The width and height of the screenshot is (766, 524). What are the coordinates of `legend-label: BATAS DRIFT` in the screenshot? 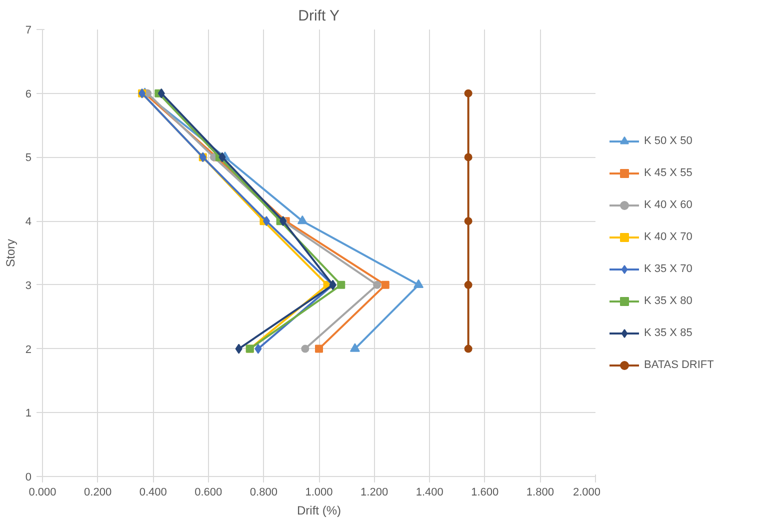 It's located at (679, 364).